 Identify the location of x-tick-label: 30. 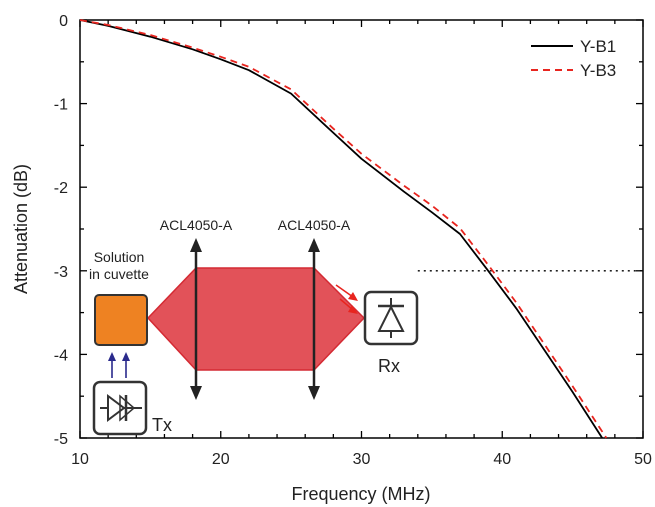
(362, 459).